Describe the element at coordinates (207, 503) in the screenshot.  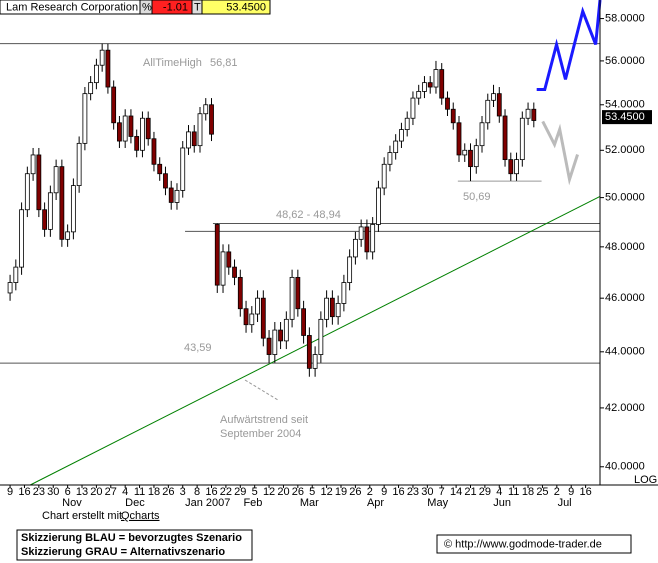
I see `month-label: Jan 2007` at that location.